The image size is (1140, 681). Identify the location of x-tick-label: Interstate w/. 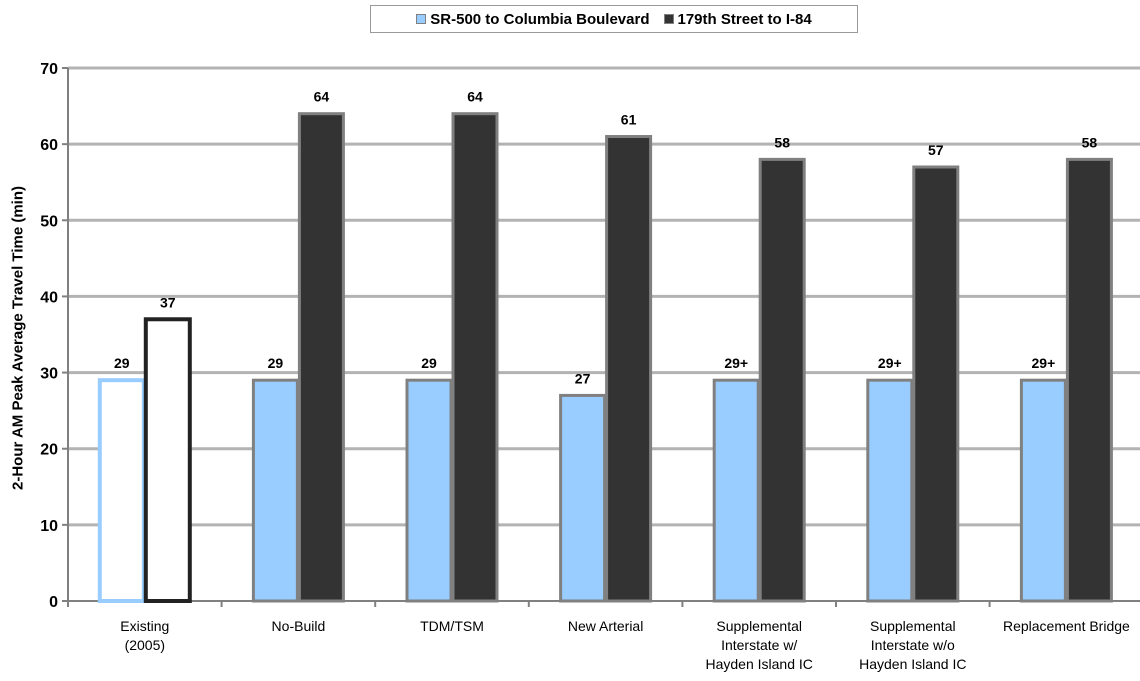
(759, 645).